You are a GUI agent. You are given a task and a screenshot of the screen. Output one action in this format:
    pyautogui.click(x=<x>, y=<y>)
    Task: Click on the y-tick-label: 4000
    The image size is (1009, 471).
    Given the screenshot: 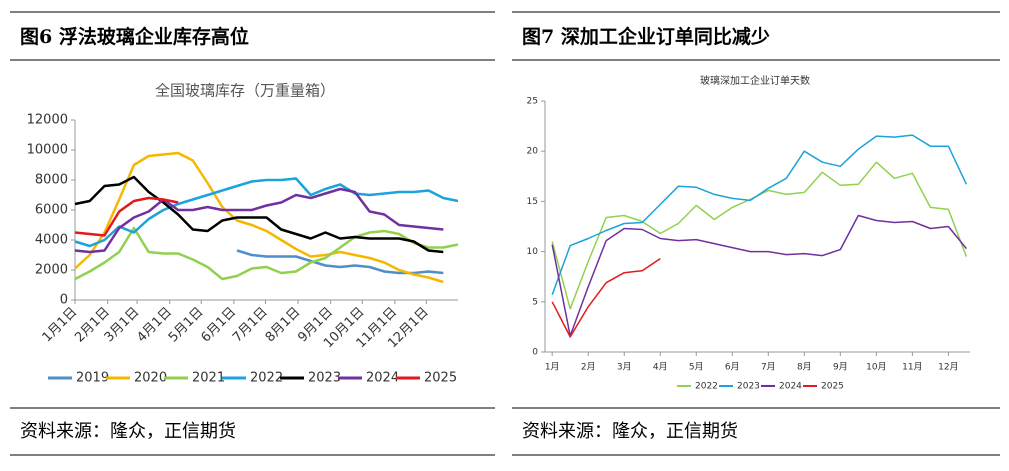 What is the action you would take?
    pyautogui.click(x=51, y=240)
    